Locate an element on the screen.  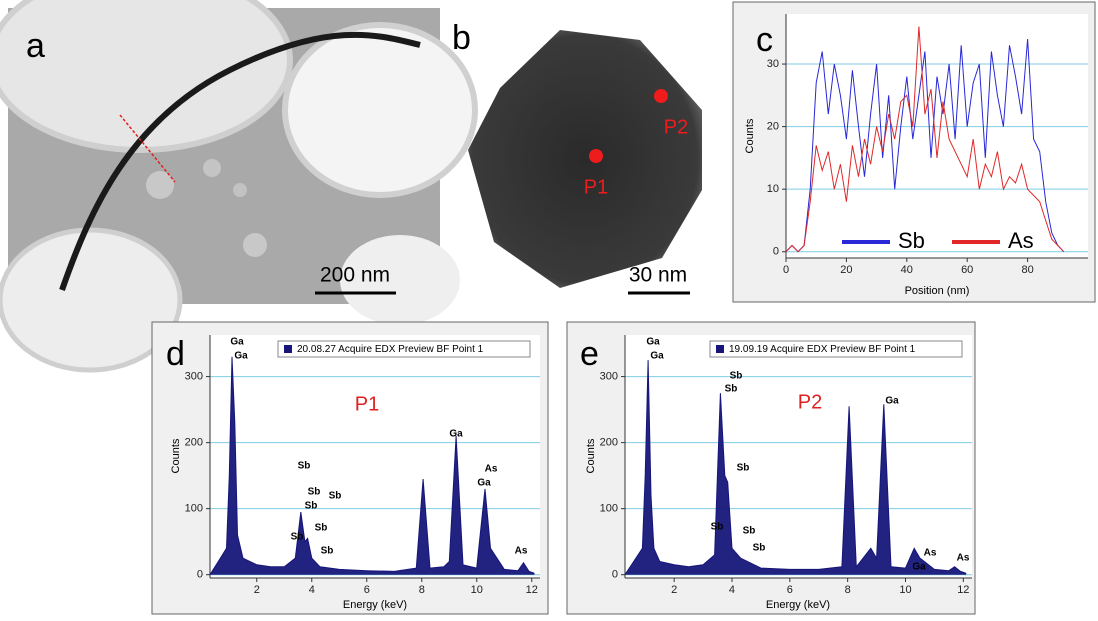
y-tick-label: 20 is located at coordinates (773, 127).